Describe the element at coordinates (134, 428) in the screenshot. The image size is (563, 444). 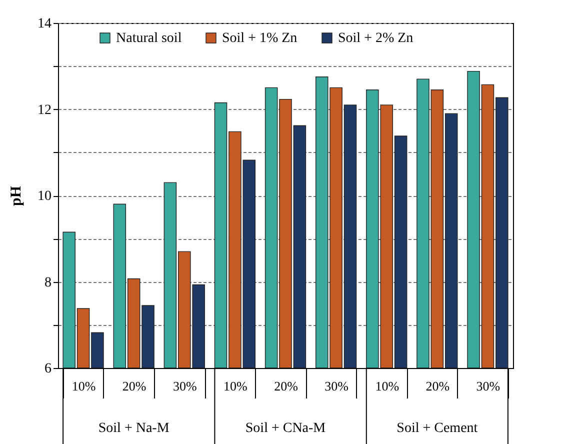
I see `text: Soil + Na-M` at that location.